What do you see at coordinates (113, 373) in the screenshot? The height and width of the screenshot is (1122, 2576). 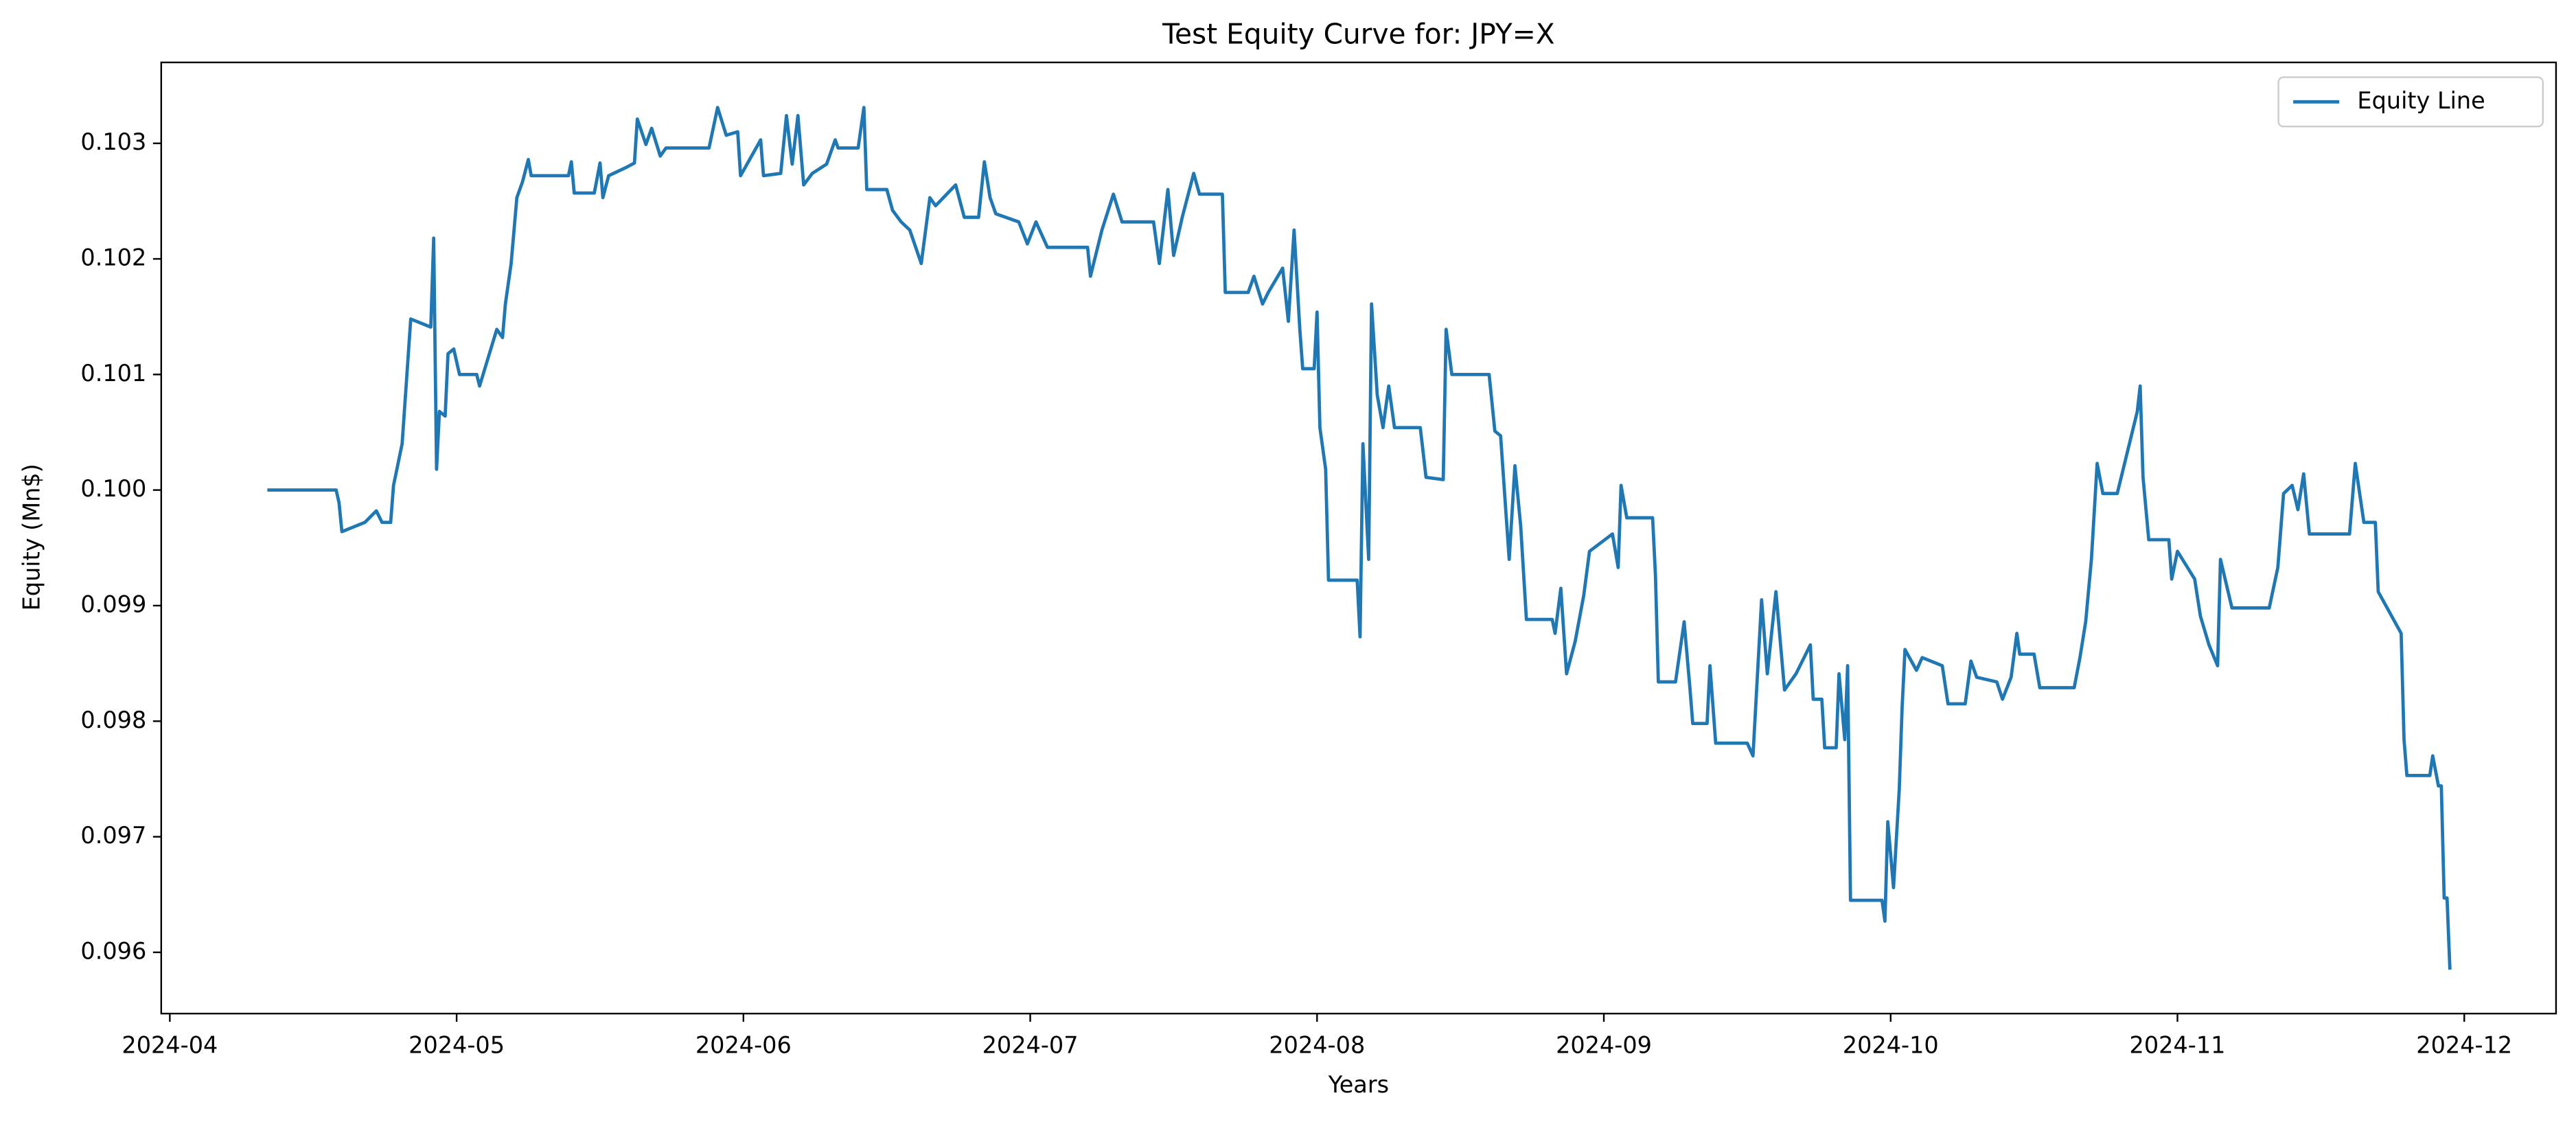 I see `y-tick-label: 0.101` at bounding box center [113, 373].